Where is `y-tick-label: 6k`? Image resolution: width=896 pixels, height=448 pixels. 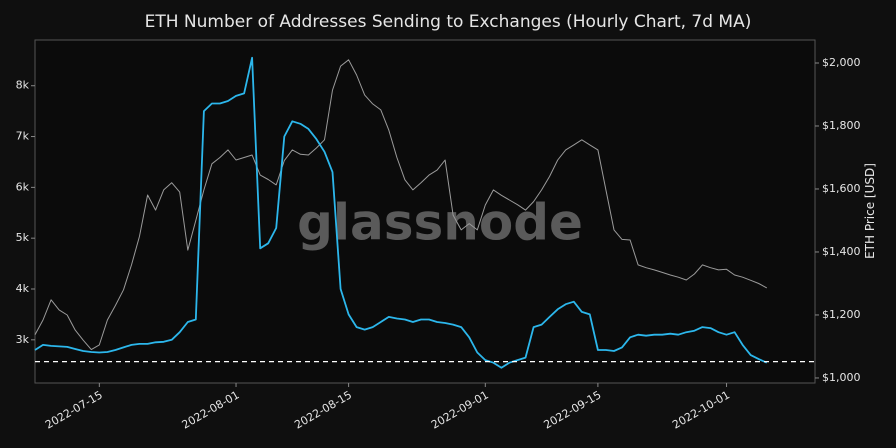 y-tick-label: 6k is located at coordinates (23, 186).